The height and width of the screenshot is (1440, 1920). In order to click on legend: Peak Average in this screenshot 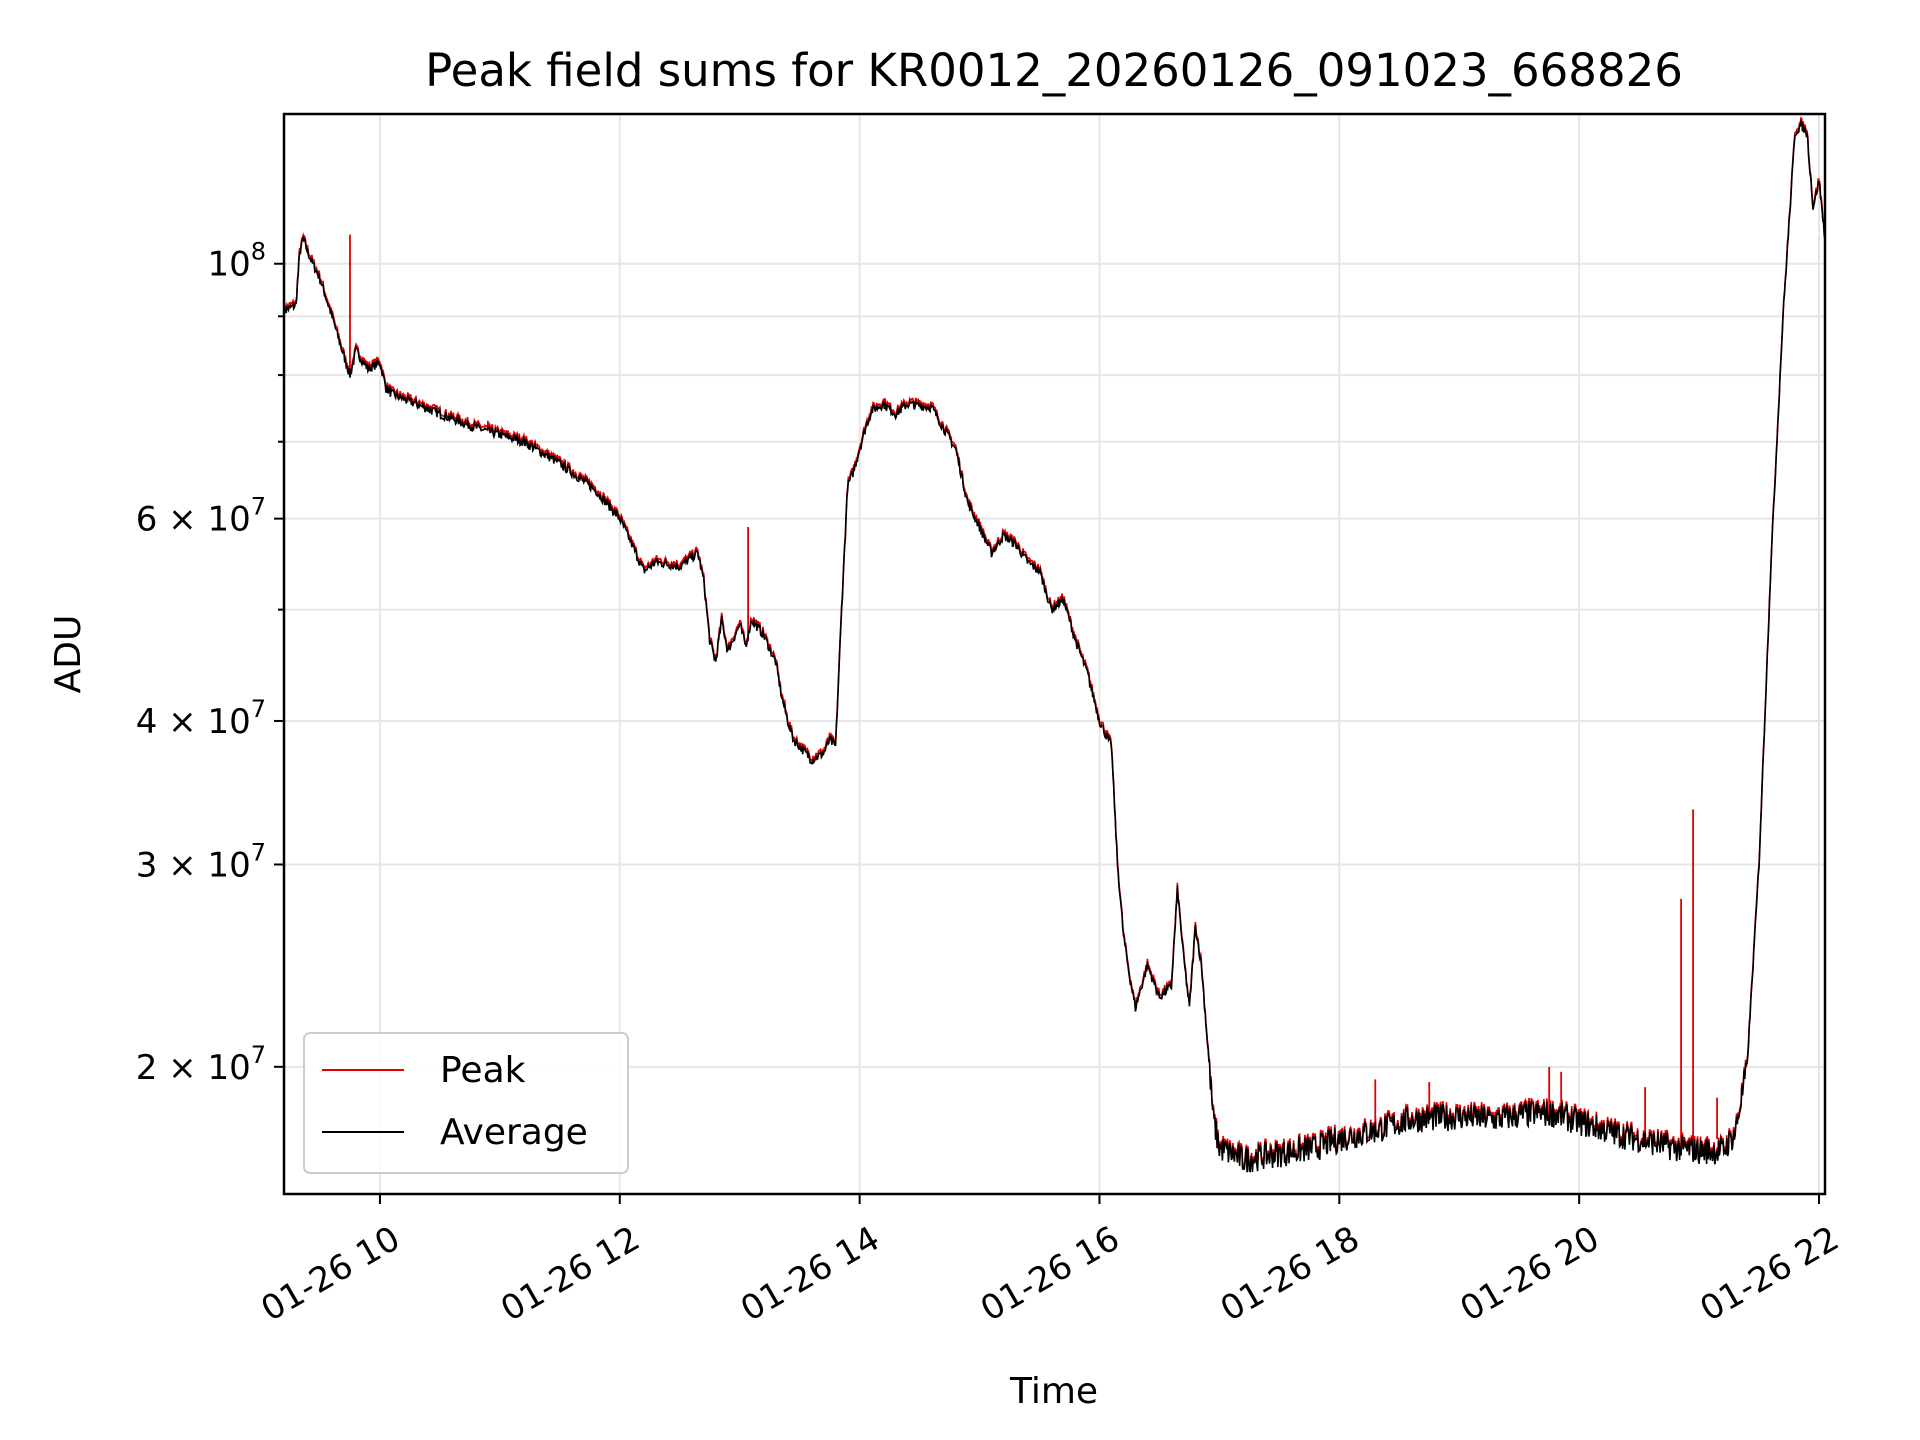, I will do `click(466, 1103)`.